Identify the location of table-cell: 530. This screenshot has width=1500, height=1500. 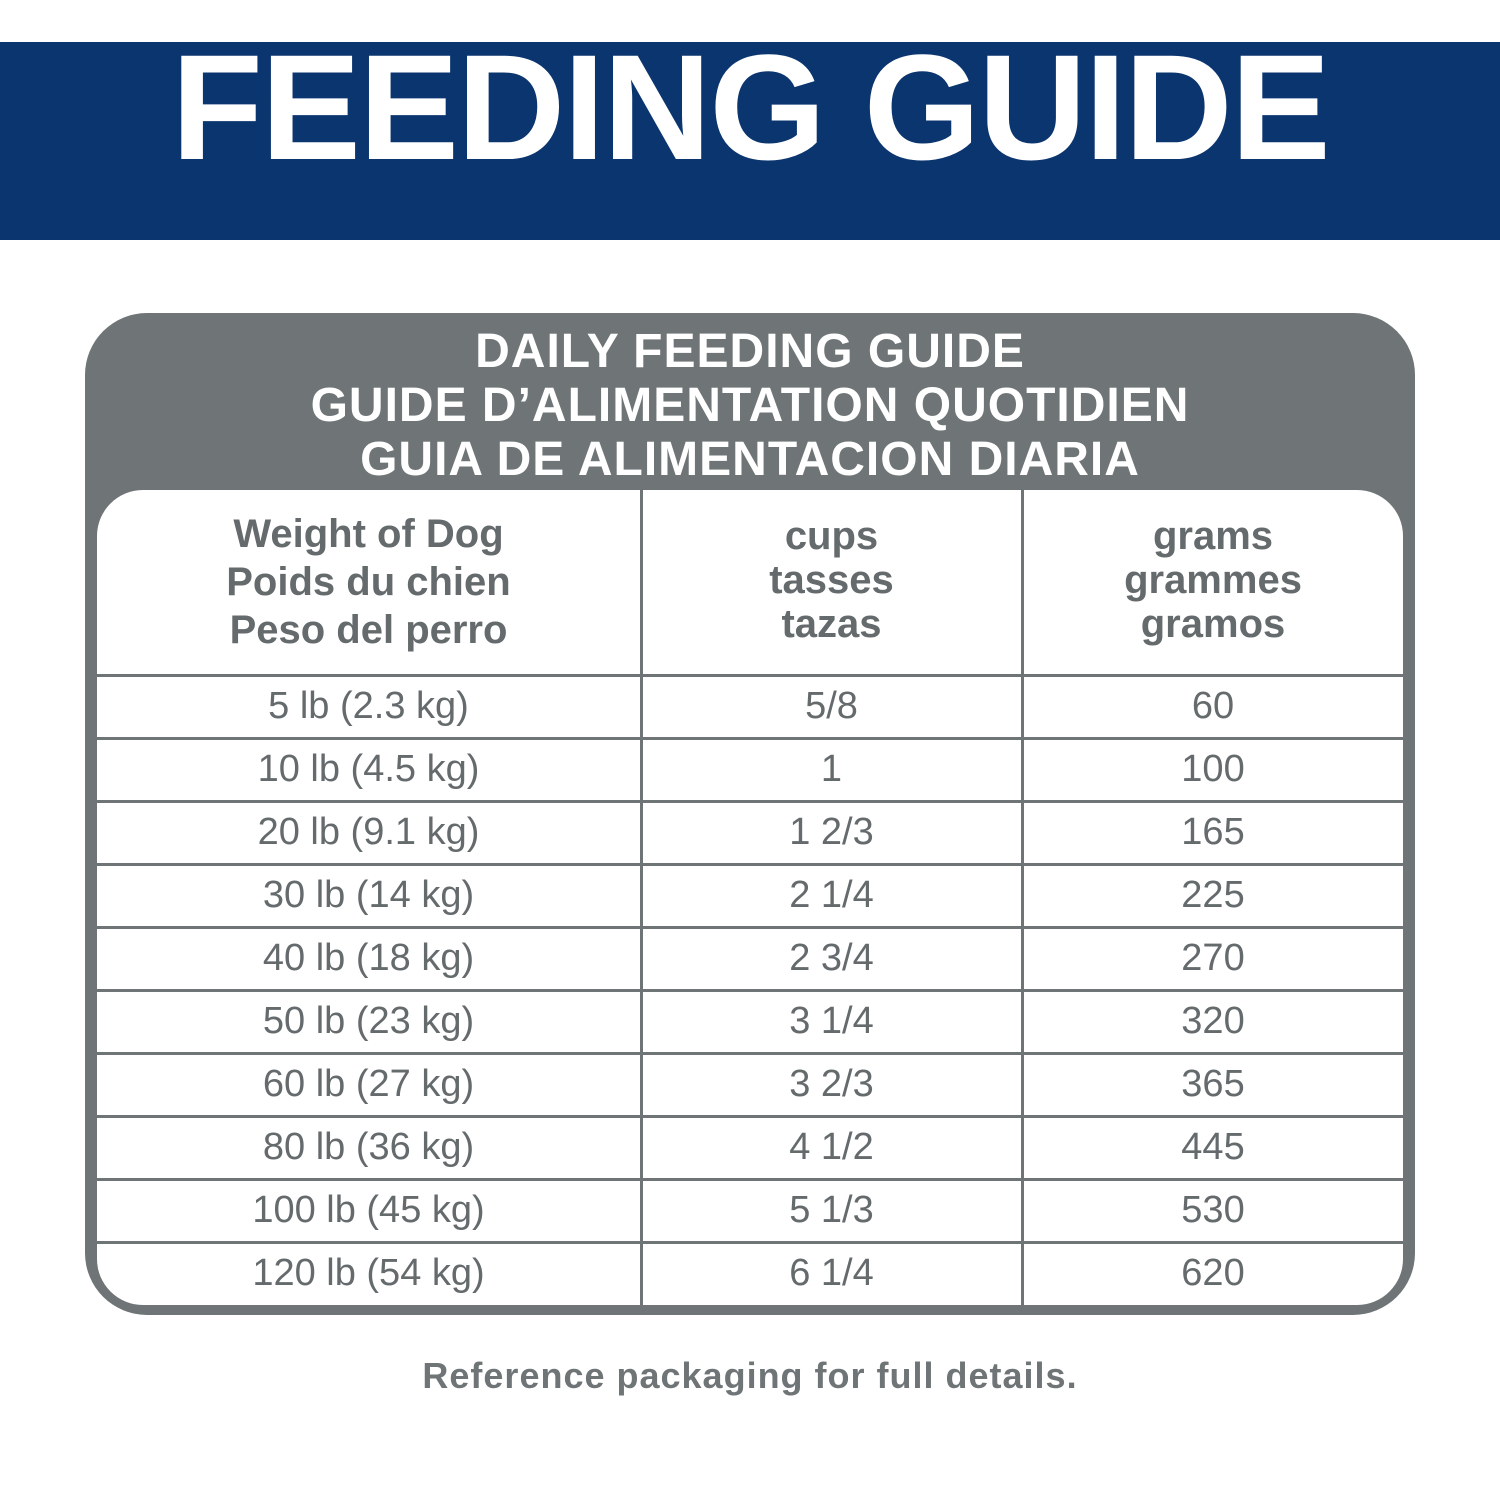
(1213, 1210).